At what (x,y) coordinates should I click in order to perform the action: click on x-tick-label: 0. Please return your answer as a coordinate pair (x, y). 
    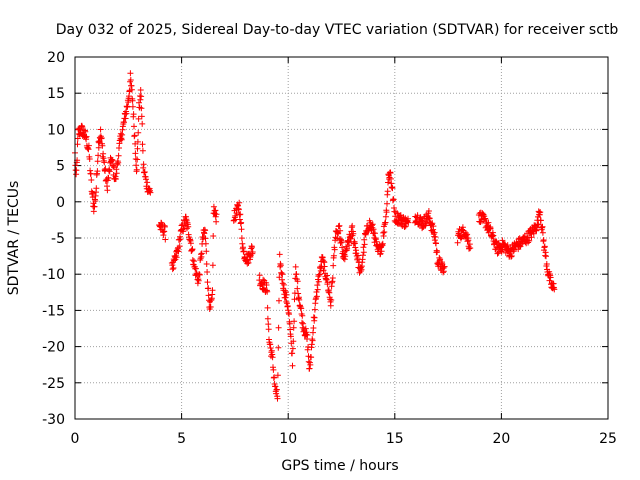
    Looking at the image, I should click on (75, 439).